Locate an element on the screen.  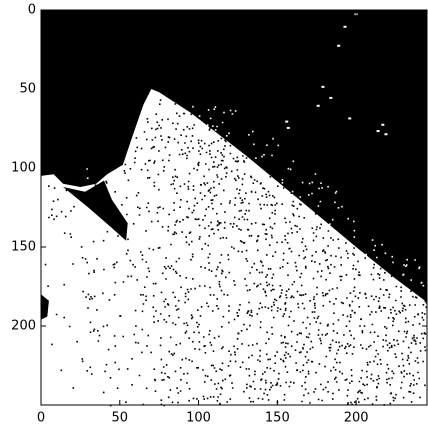
x-tick-label: 0 is located at coordinates (41, 418).